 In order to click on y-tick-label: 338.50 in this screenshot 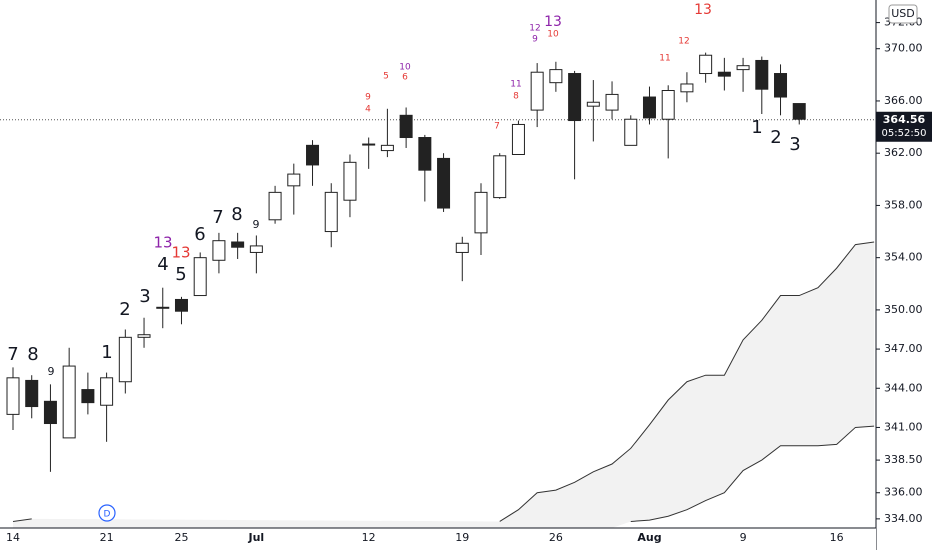, I will do `click(903, 459)`.